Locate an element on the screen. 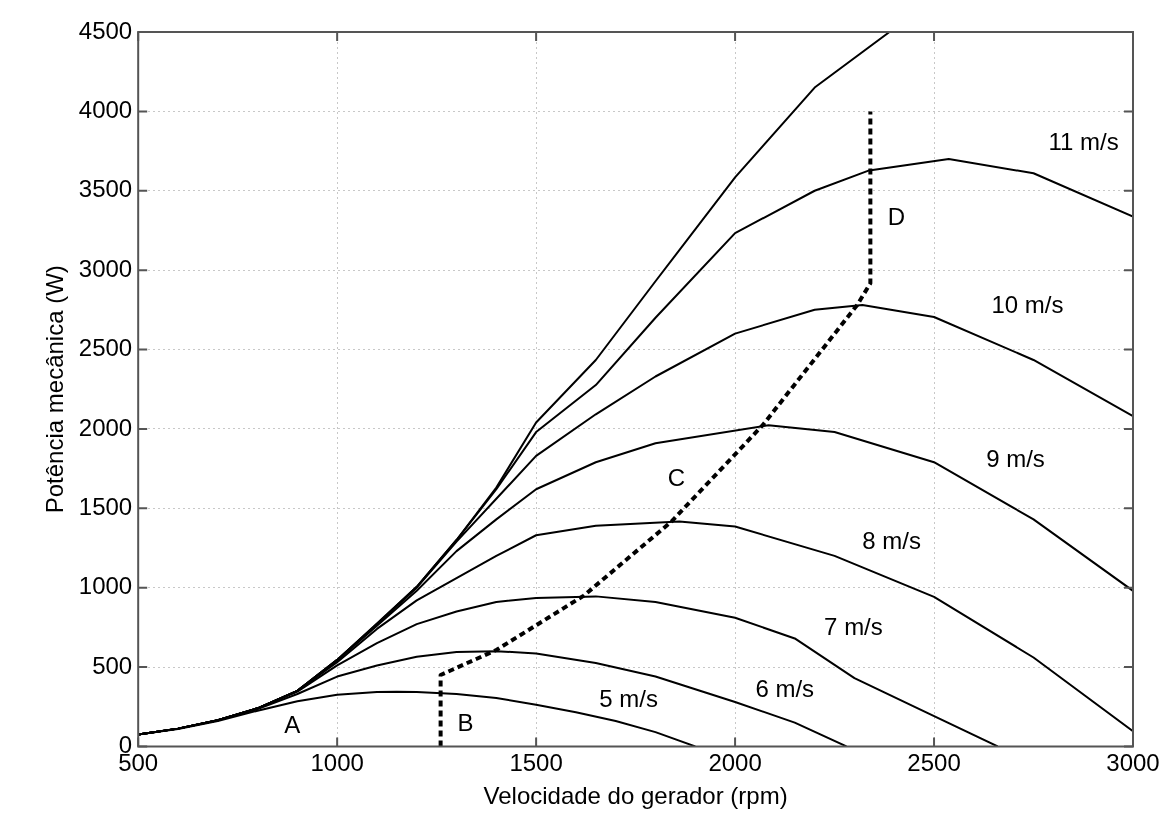  annotation: 11 m/s is located at coordinates (1083, 141).